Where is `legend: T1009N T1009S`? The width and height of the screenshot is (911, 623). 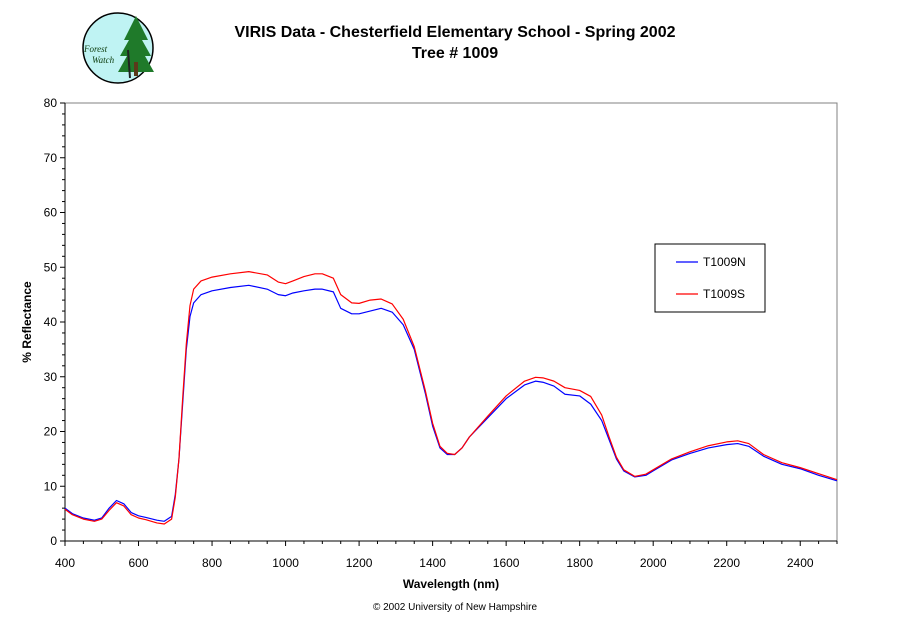
legend: T1009N T1009S is located at coordinates (710, 278).